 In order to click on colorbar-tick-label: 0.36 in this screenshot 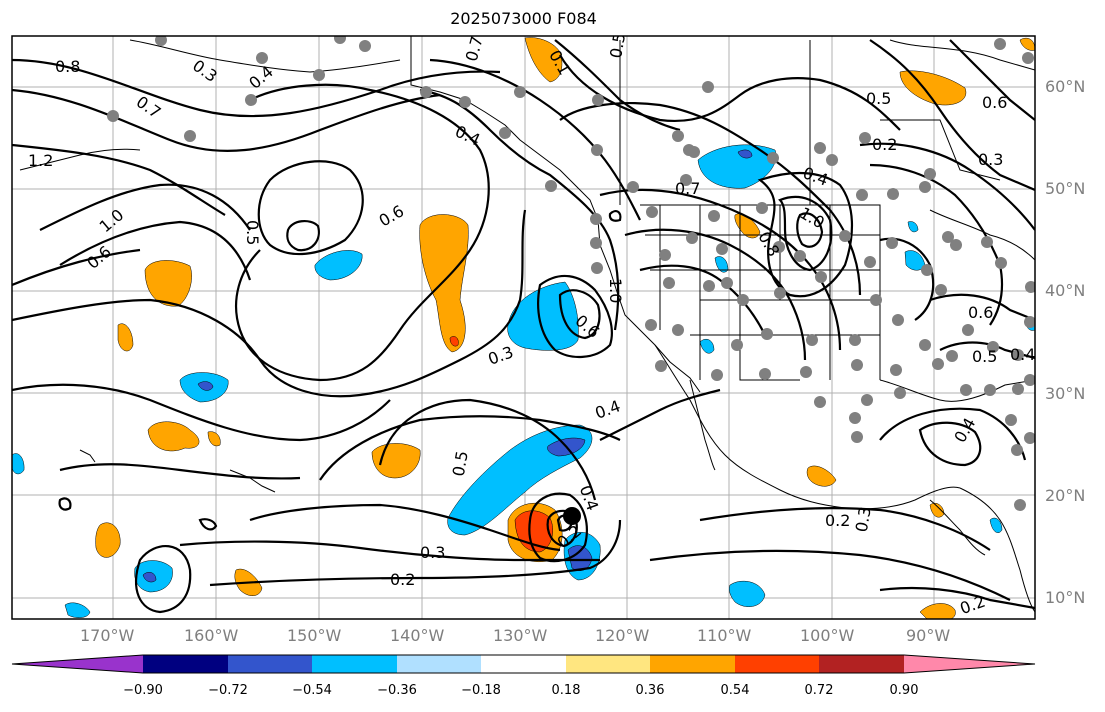, I will do `click(650, 690)`.